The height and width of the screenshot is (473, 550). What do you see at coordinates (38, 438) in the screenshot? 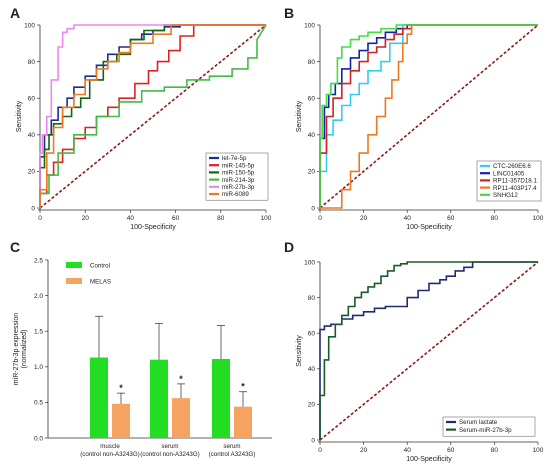
I see `panel-c-y-tick-label: 0.0` at bounding box center [38, 438].